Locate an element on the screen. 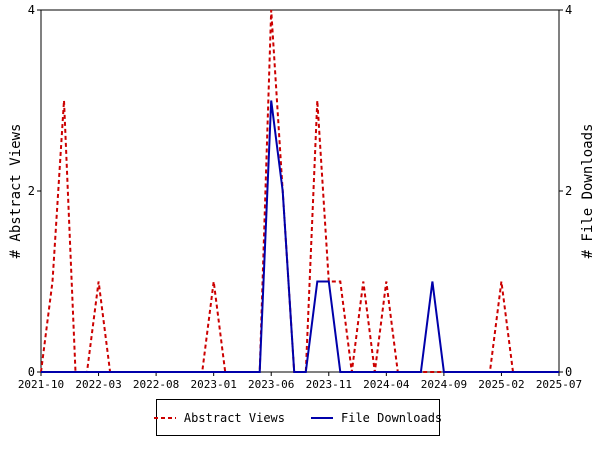  legend-item-abstract-views: Abstract Views is located at coordinates (219, 417).